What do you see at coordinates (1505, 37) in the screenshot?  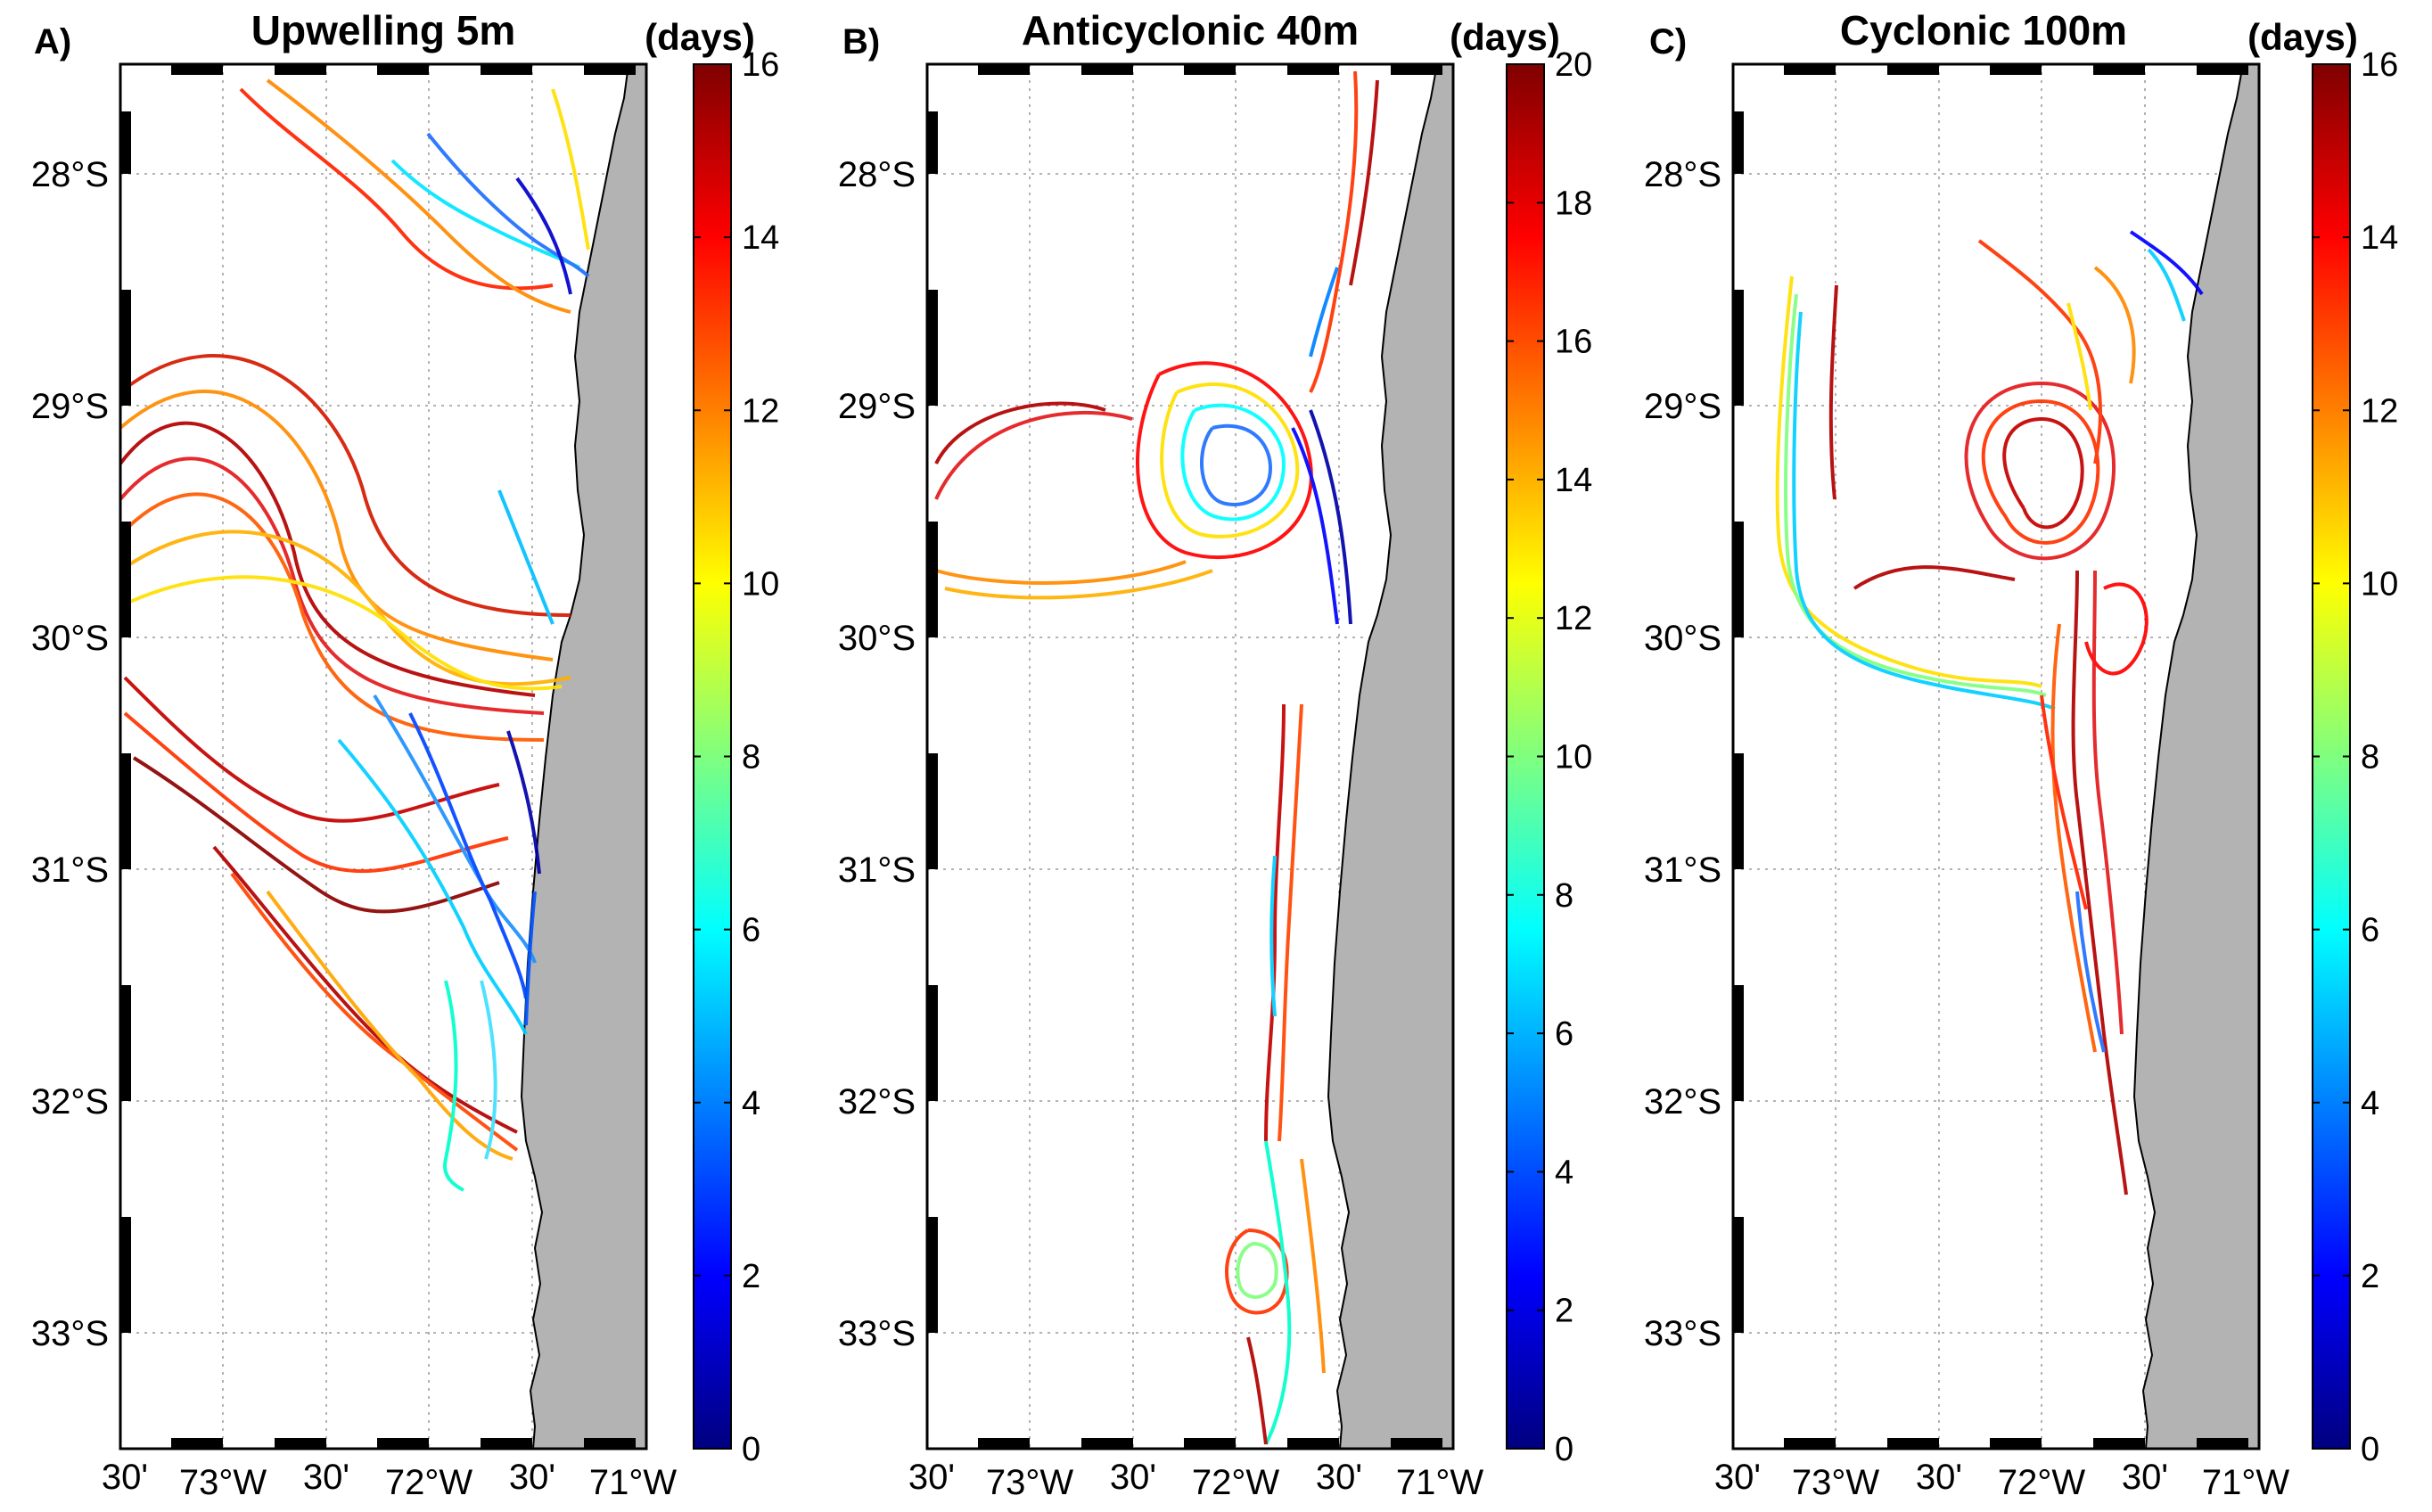 I see `colorbar-unit-b: (days)` at bounding box center [1505, 37].